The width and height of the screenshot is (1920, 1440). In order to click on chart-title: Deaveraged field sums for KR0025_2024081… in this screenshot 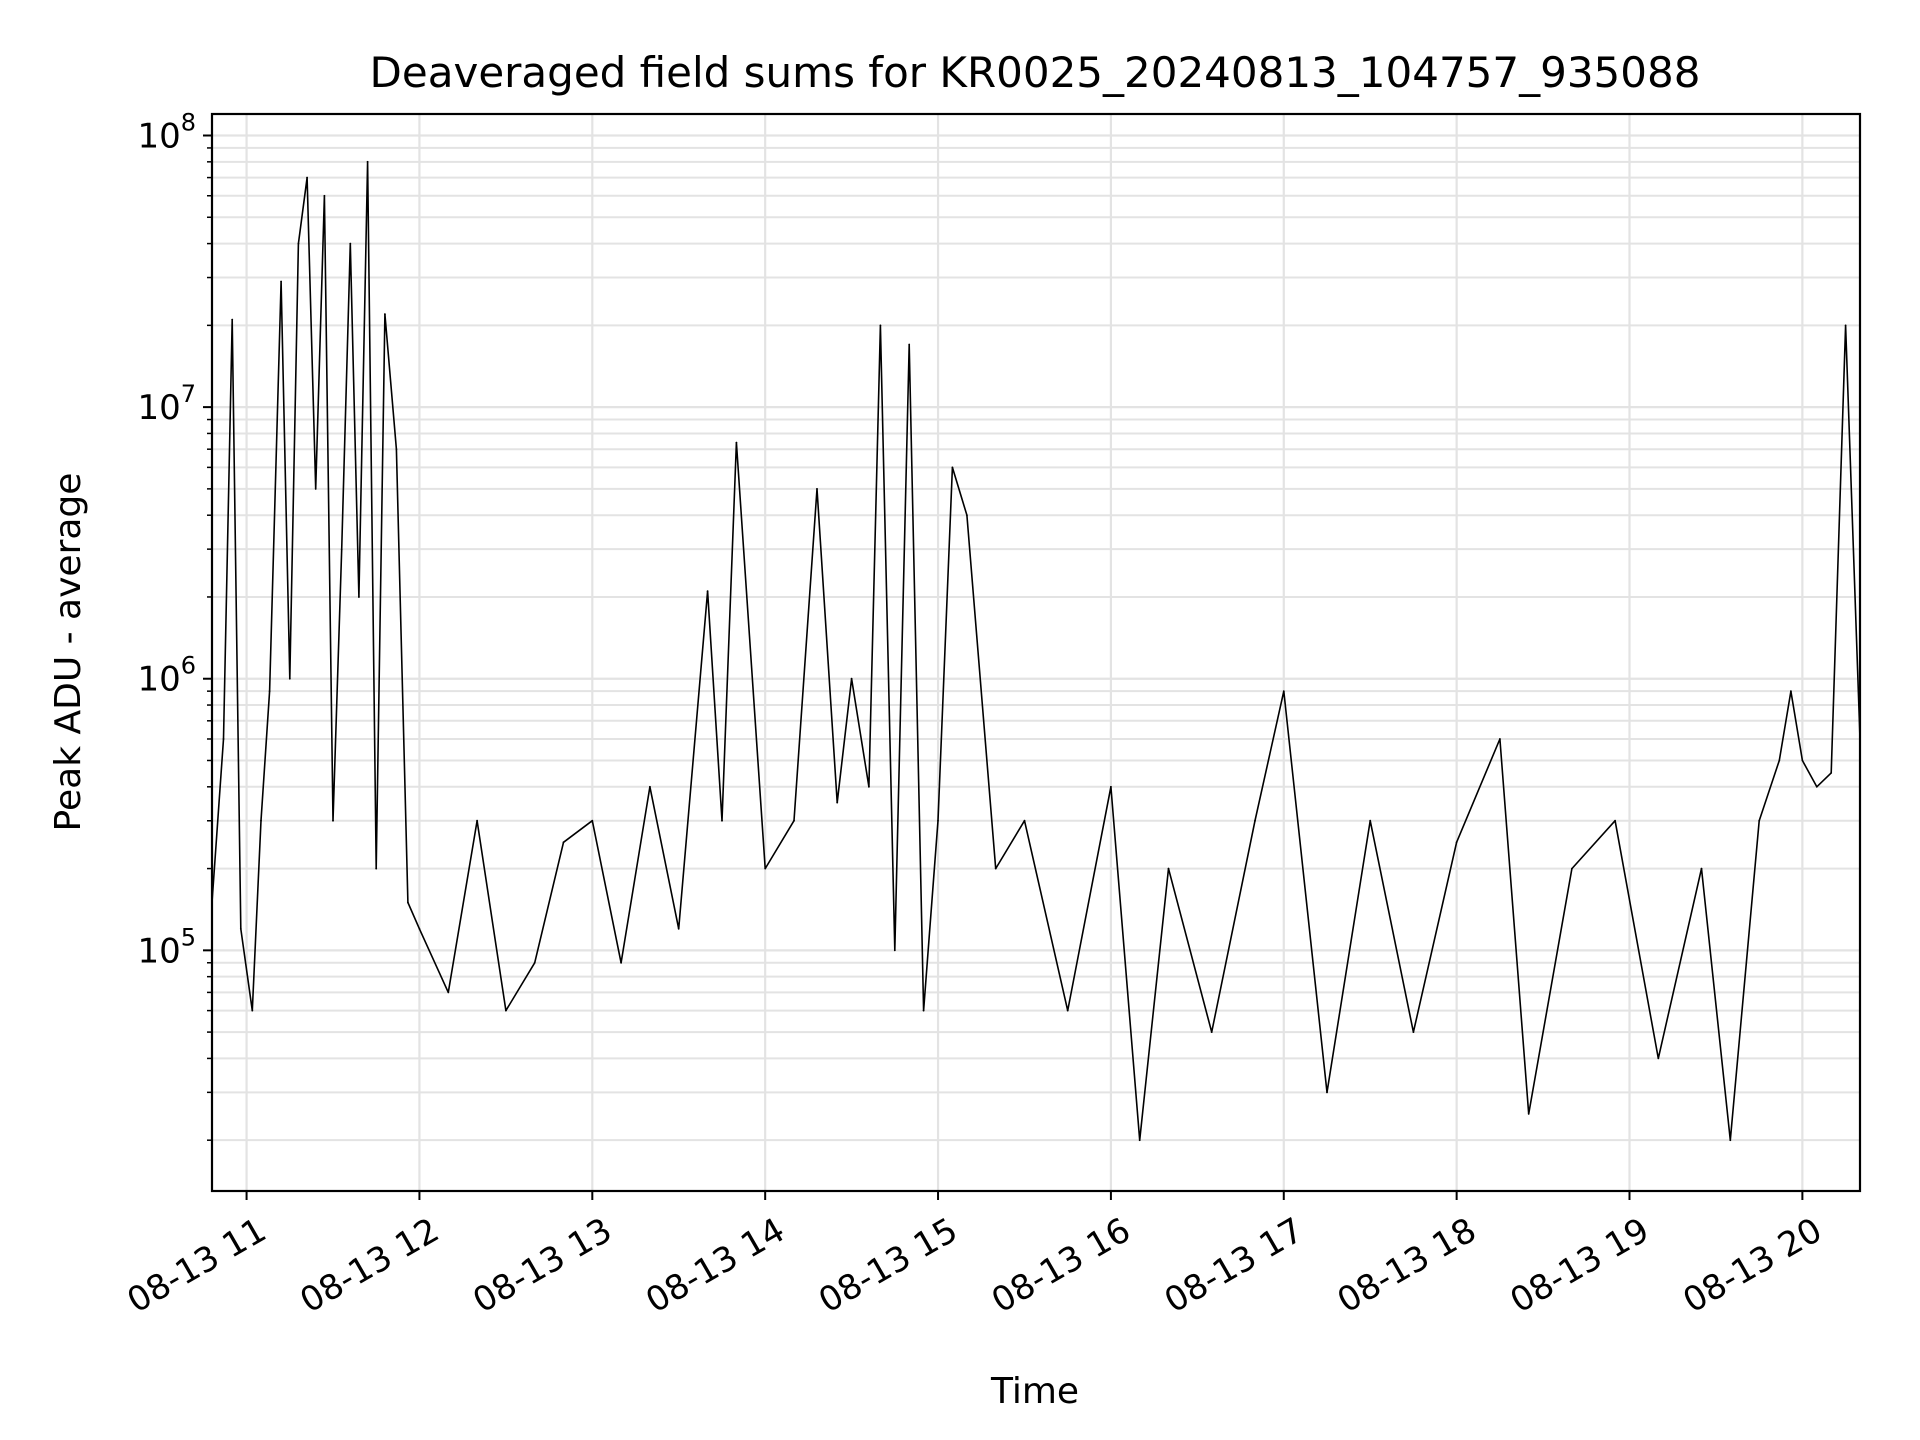, I will do `click(1035, 72)`.